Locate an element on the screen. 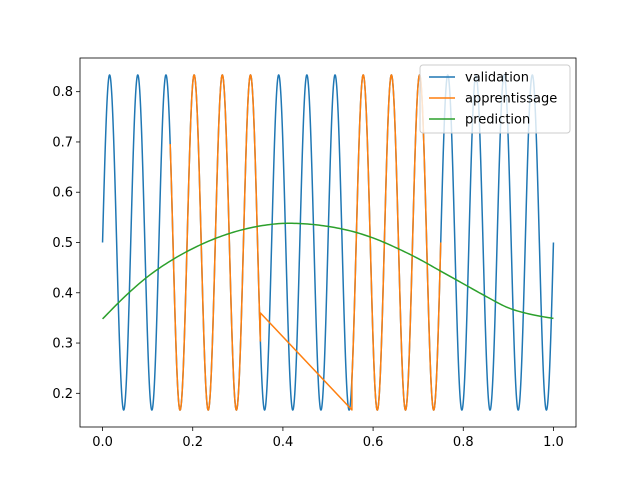 This screenshot has height=480, width=640. legend-box is located at coordinates (495, 99).